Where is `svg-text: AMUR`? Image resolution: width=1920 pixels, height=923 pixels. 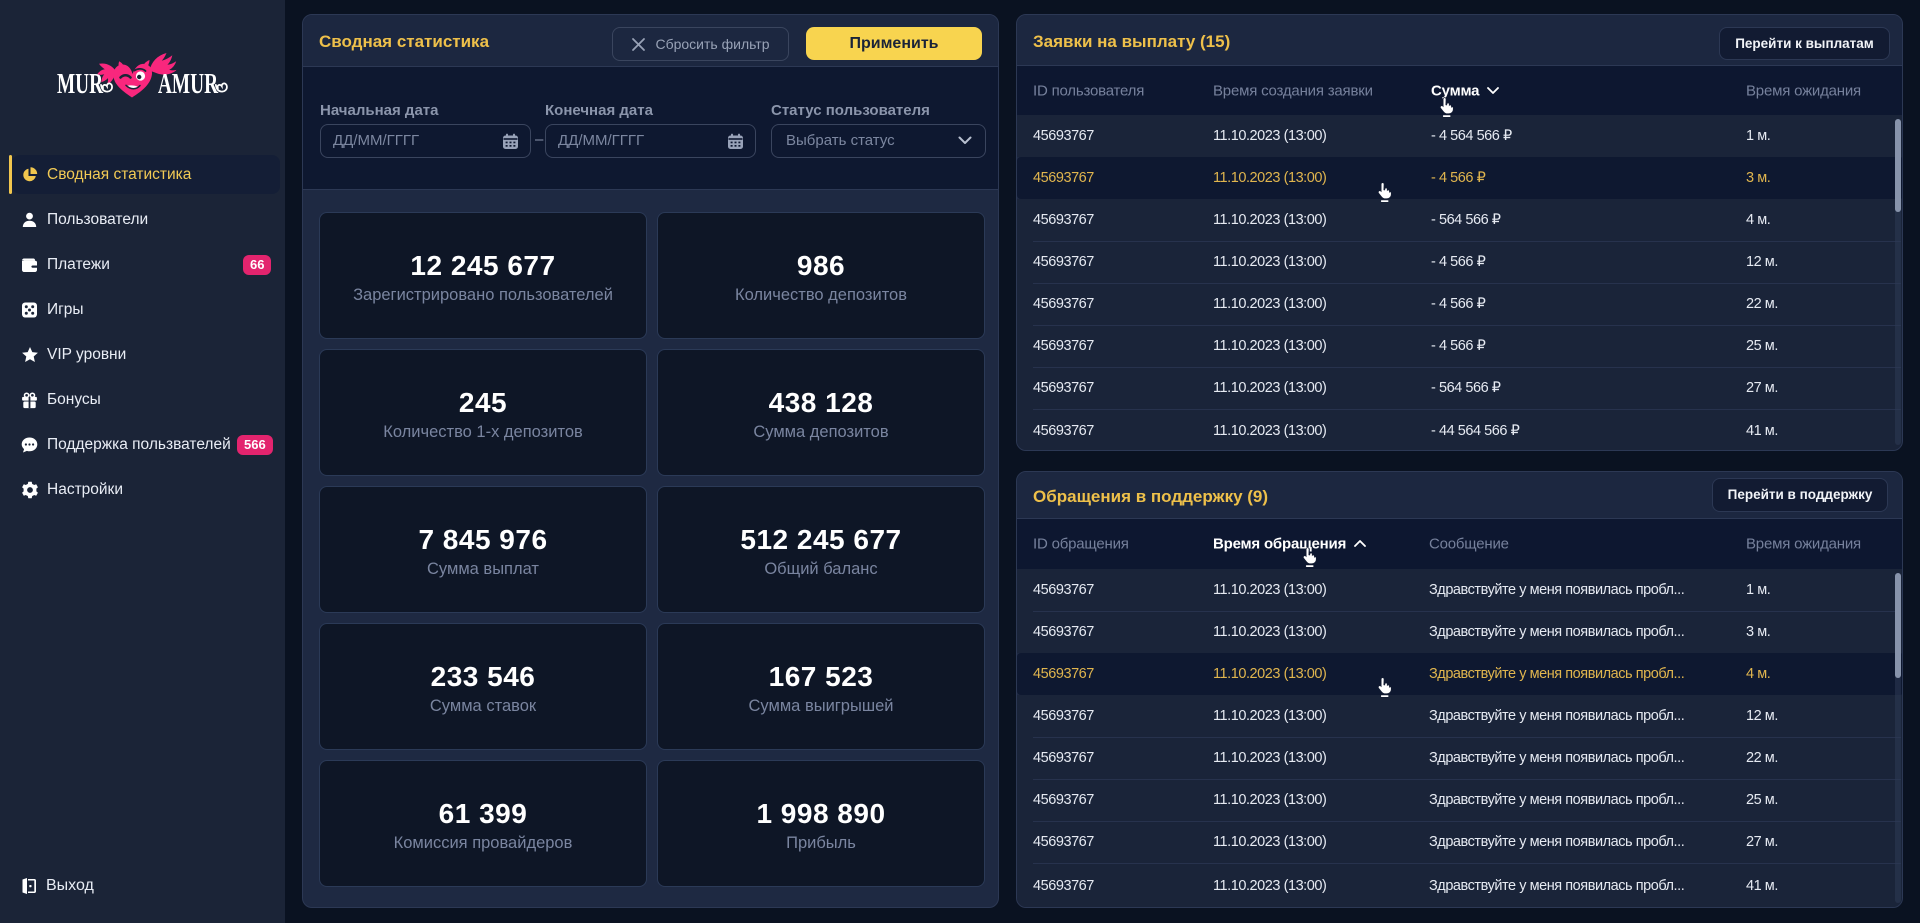
svg-text: AMUR is located at coordinates (188, 84).